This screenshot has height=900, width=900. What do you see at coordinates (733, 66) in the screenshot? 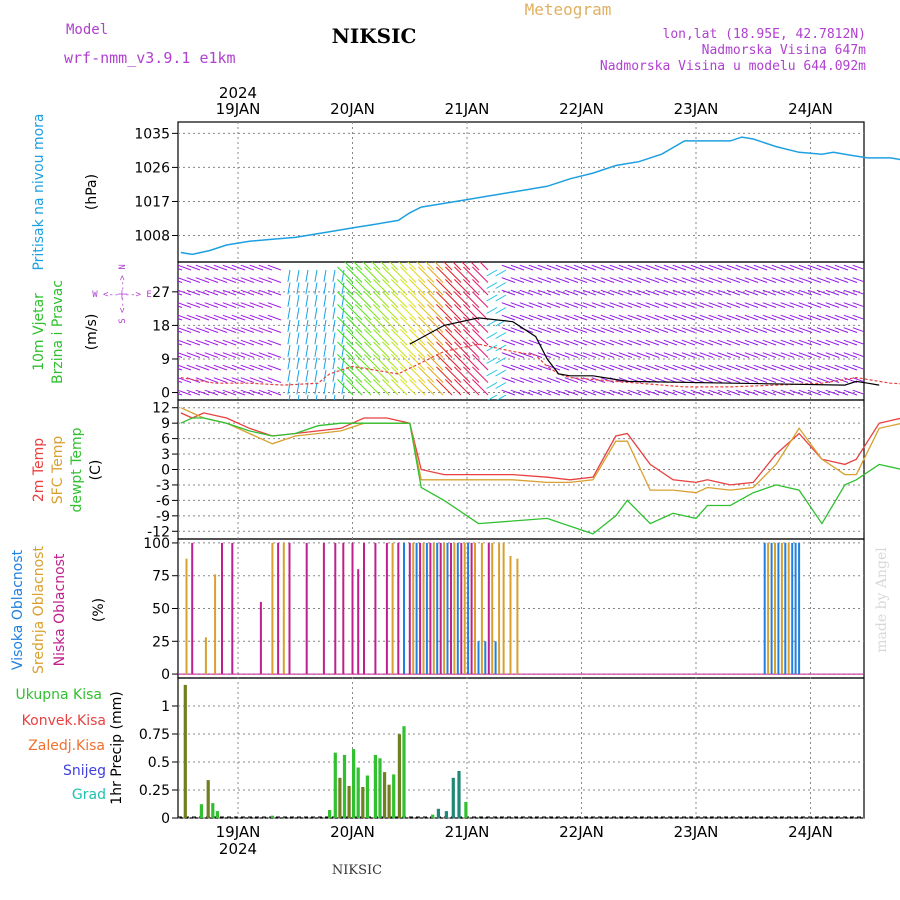
I see `model-altitude: Nadmorska Visina u modelu 644.092m` at bounding box center [733, 66].